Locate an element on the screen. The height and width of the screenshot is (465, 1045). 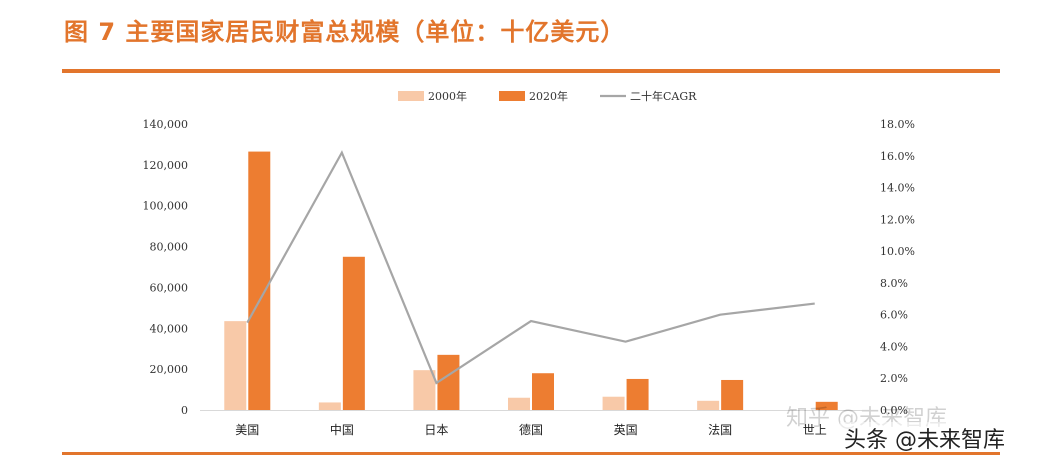
bottom-rule is located at coordinates (531, 453).